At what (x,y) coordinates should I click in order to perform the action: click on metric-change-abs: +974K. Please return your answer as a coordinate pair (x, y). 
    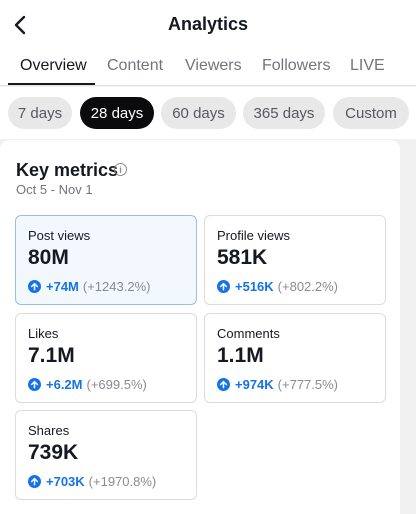
    Looking at the image, I should click on (254, 384).